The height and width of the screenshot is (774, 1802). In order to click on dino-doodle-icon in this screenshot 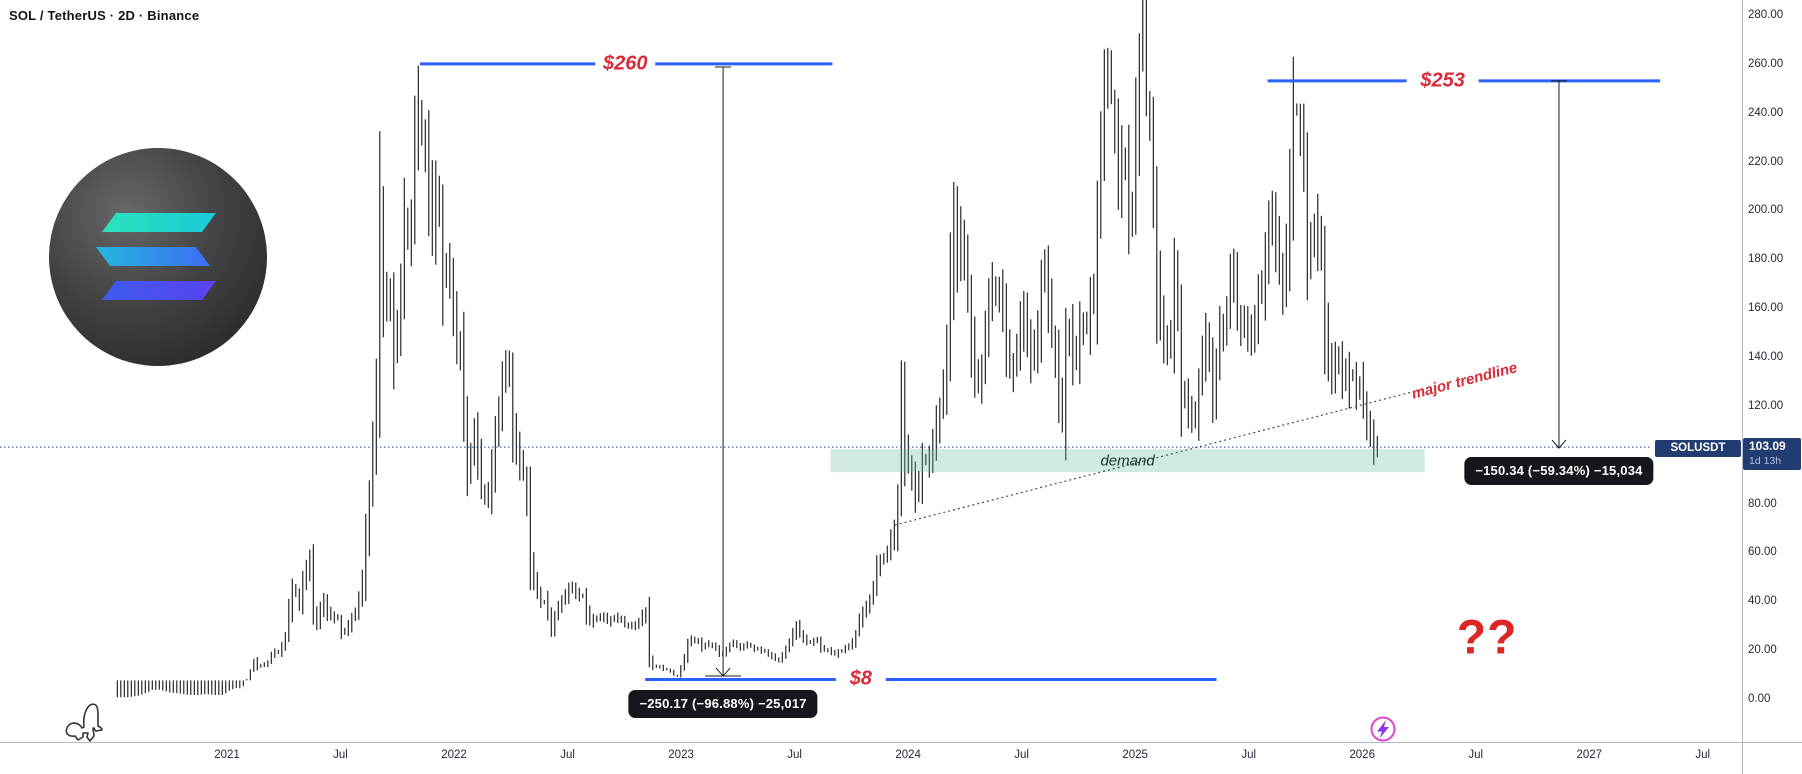, I will do `click(84, 722)`.